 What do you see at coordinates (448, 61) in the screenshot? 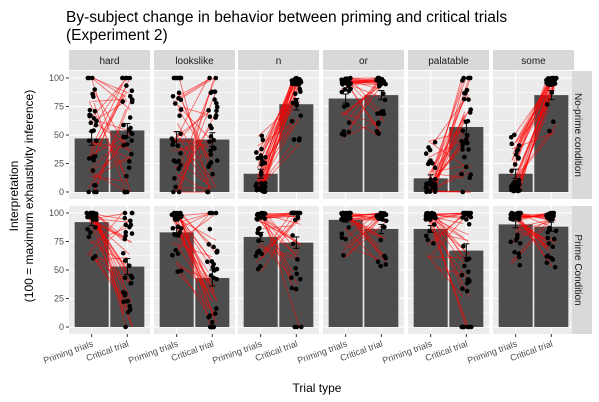
I see `facet-label-palatable: palatable` at bounding box center [448, 61].